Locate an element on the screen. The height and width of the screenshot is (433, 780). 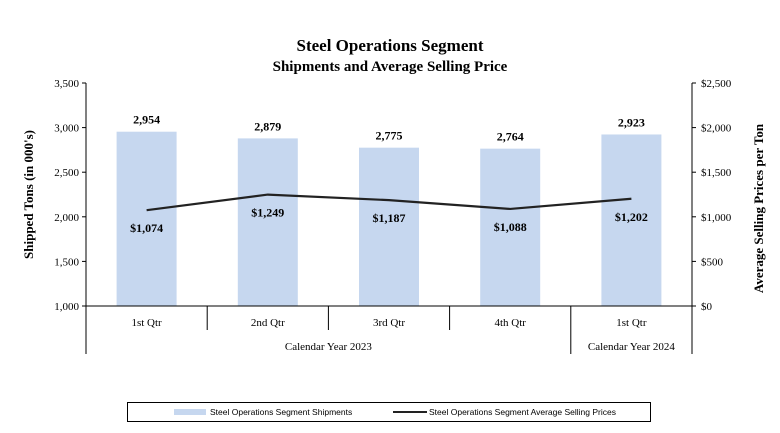
legend-item-shipments: Steel Operations Segment Shipments is located at coordinates (263, 412).